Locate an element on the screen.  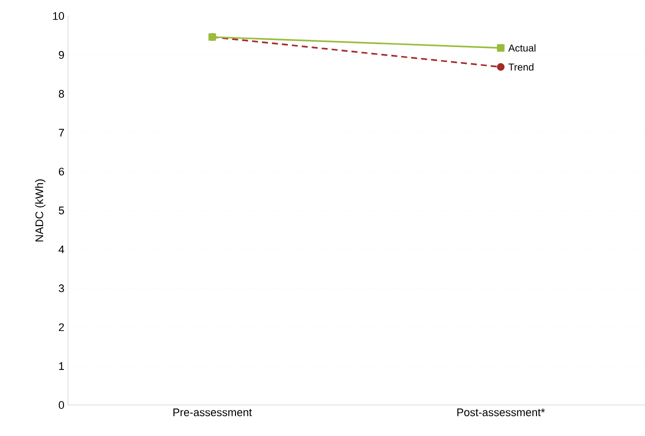
y-tick-label: 10 is located at coordinates (58, 16).